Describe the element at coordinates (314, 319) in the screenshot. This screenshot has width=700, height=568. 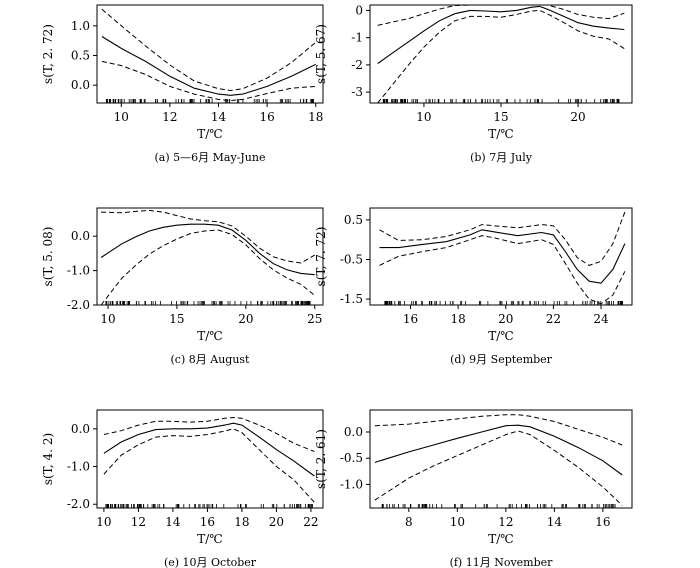
I see `x-tick-label: 25` at that location.